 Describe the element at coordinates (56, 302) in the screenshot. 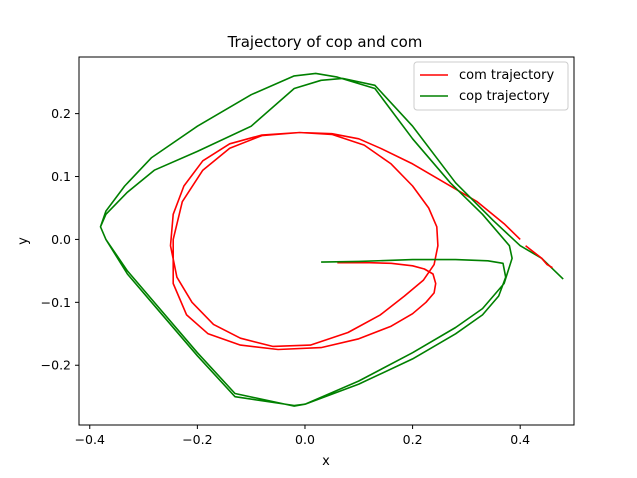

I see `y-tick-label: −0.1` at that location.